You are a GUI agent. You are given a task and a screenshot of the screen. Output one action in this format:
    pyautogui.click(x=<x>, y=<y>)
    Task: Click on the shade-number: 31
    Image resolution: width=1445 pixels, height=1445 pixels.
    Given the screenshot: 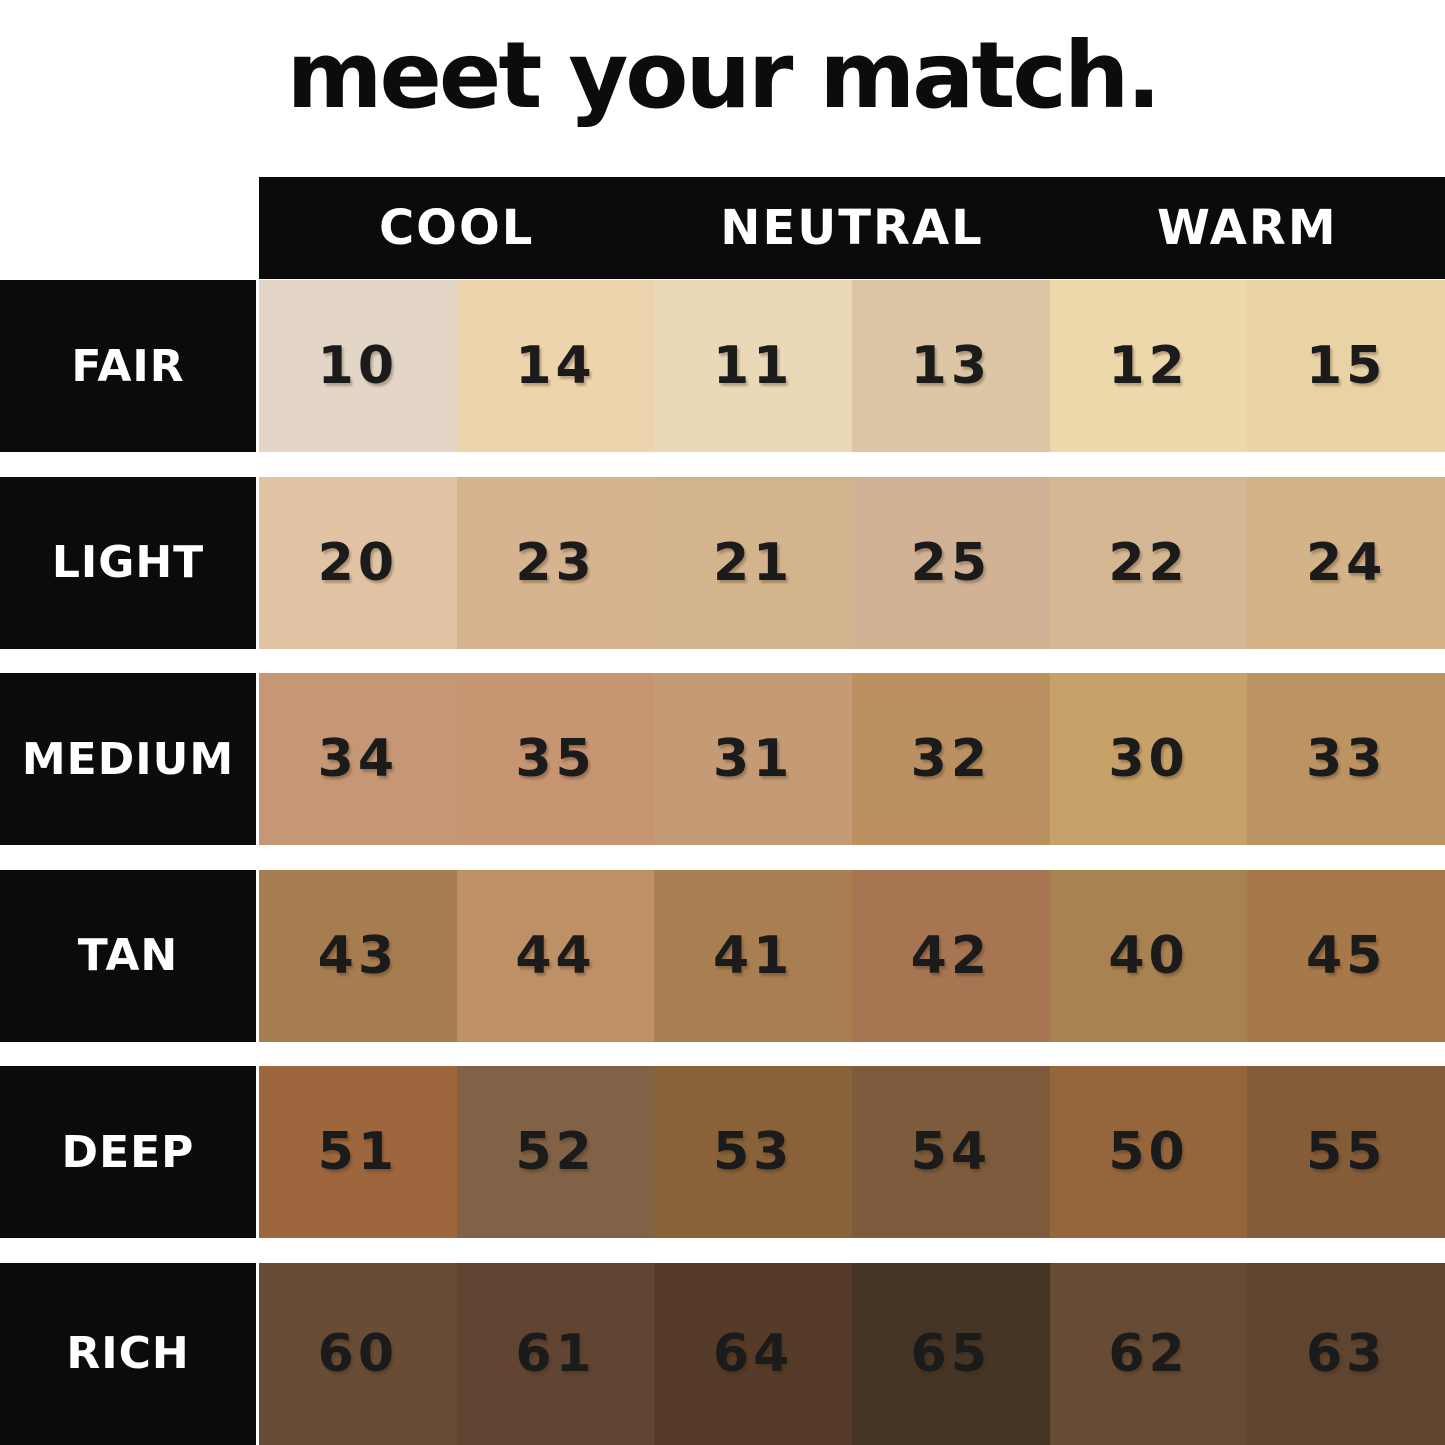 What is the action you would take?
    pyautogui.click(x=753, y=759)
    